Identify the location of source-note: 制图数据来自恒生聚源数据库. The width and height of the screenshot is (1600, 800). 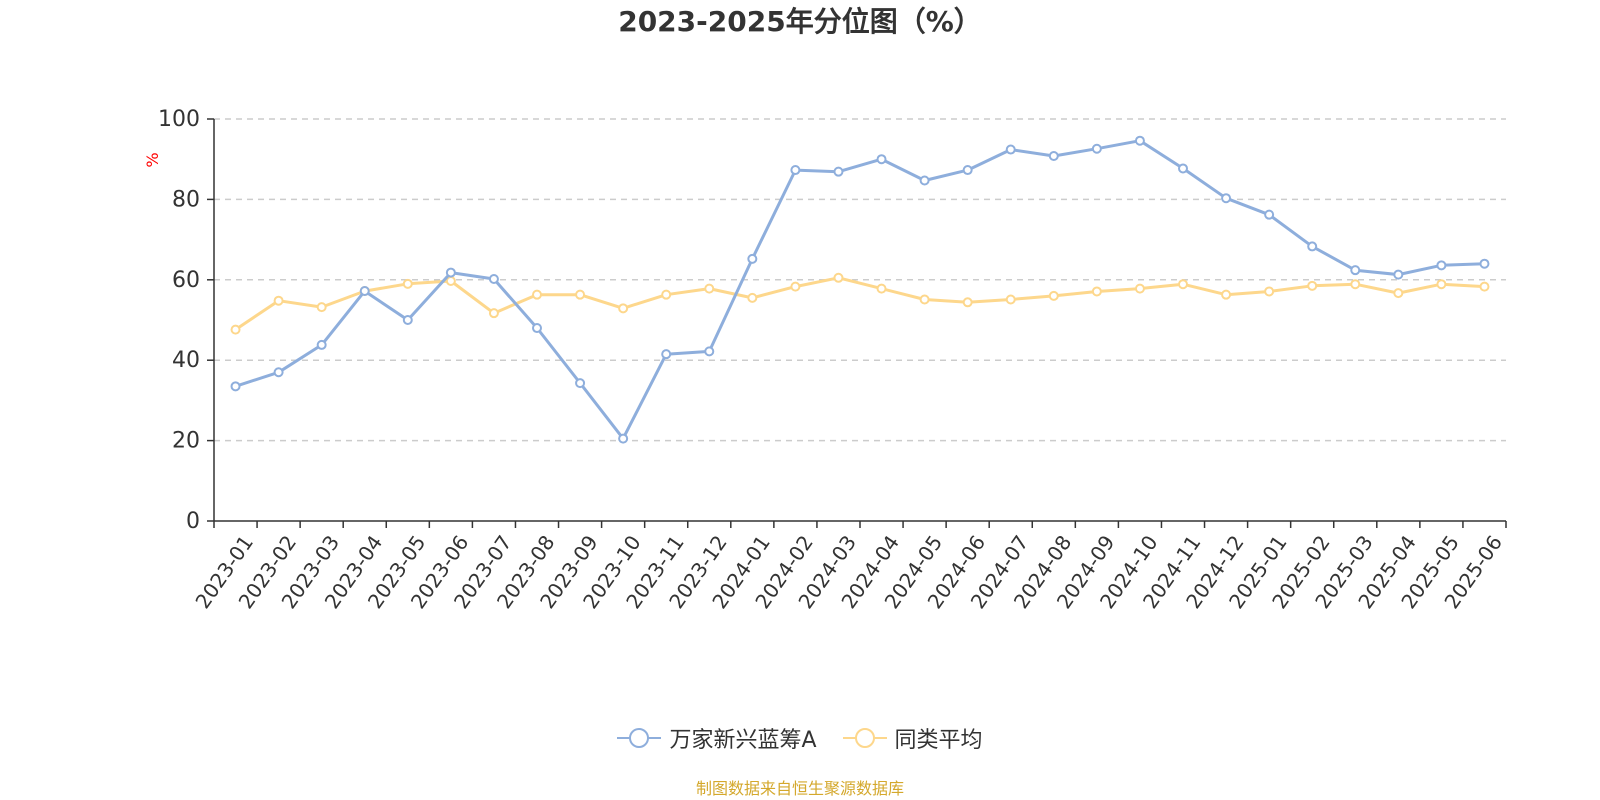
(799, 788).